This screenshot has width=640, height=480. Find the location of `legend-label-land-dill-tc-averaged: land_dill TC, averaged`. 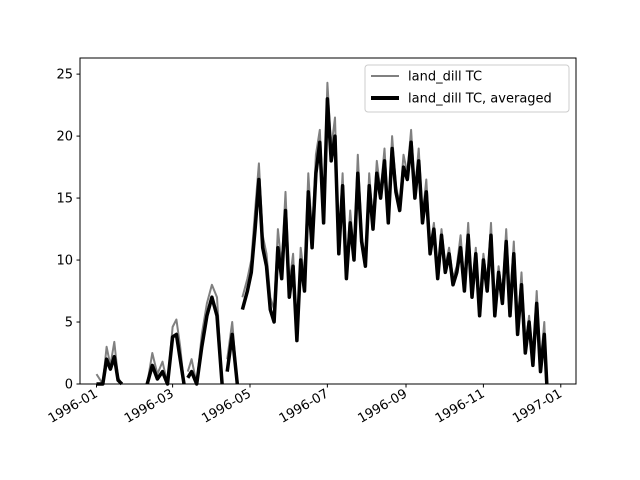

legend-label-land-dill-tc-averaged: land_dill TC, averaged is located at coordinates (480, 99).